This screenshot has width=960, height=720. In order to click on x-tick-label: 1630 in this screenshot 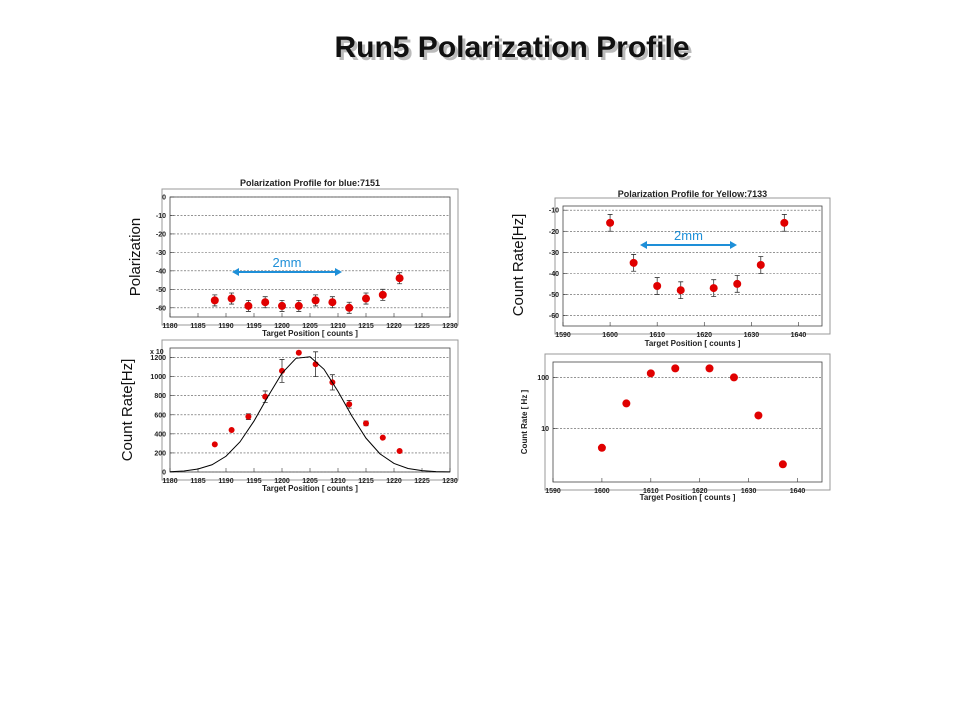, I will do `click(752, 335)`.